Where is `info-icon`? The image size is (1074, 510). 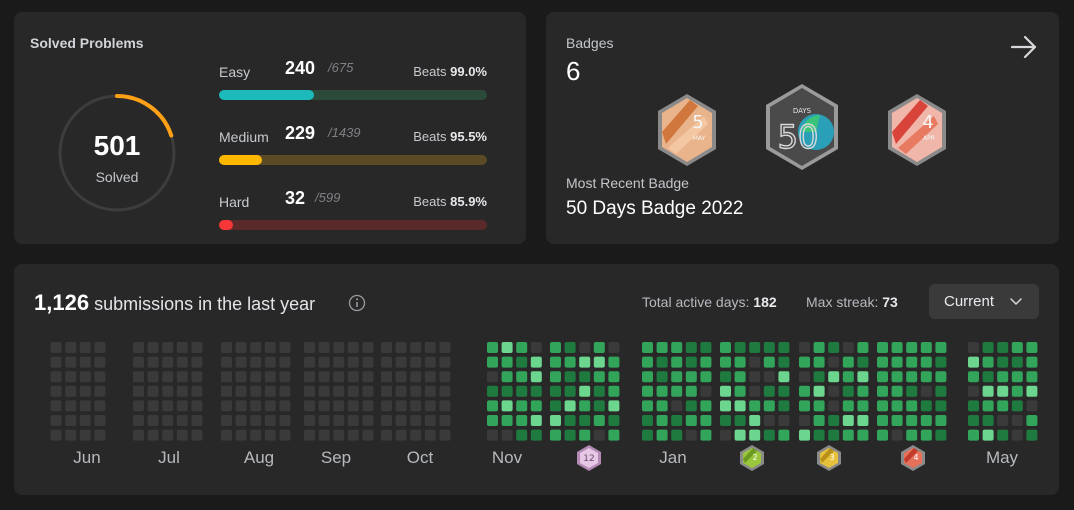
info-icon is located at coordinates (357, 303).